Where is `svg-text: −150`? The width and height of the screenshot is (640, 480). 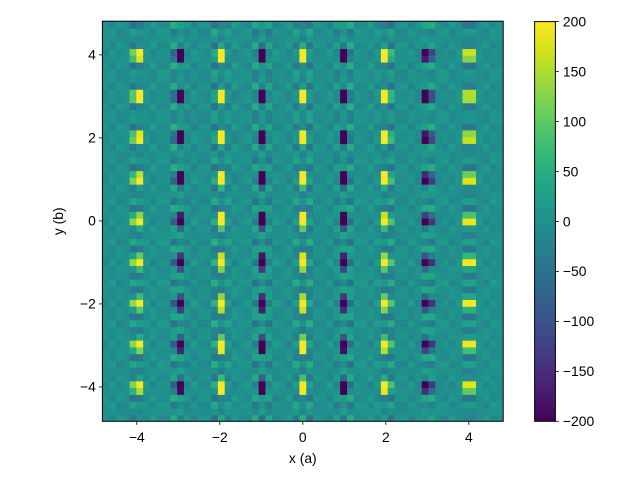
svg-text: −150 is located at coordinates (579, 371).